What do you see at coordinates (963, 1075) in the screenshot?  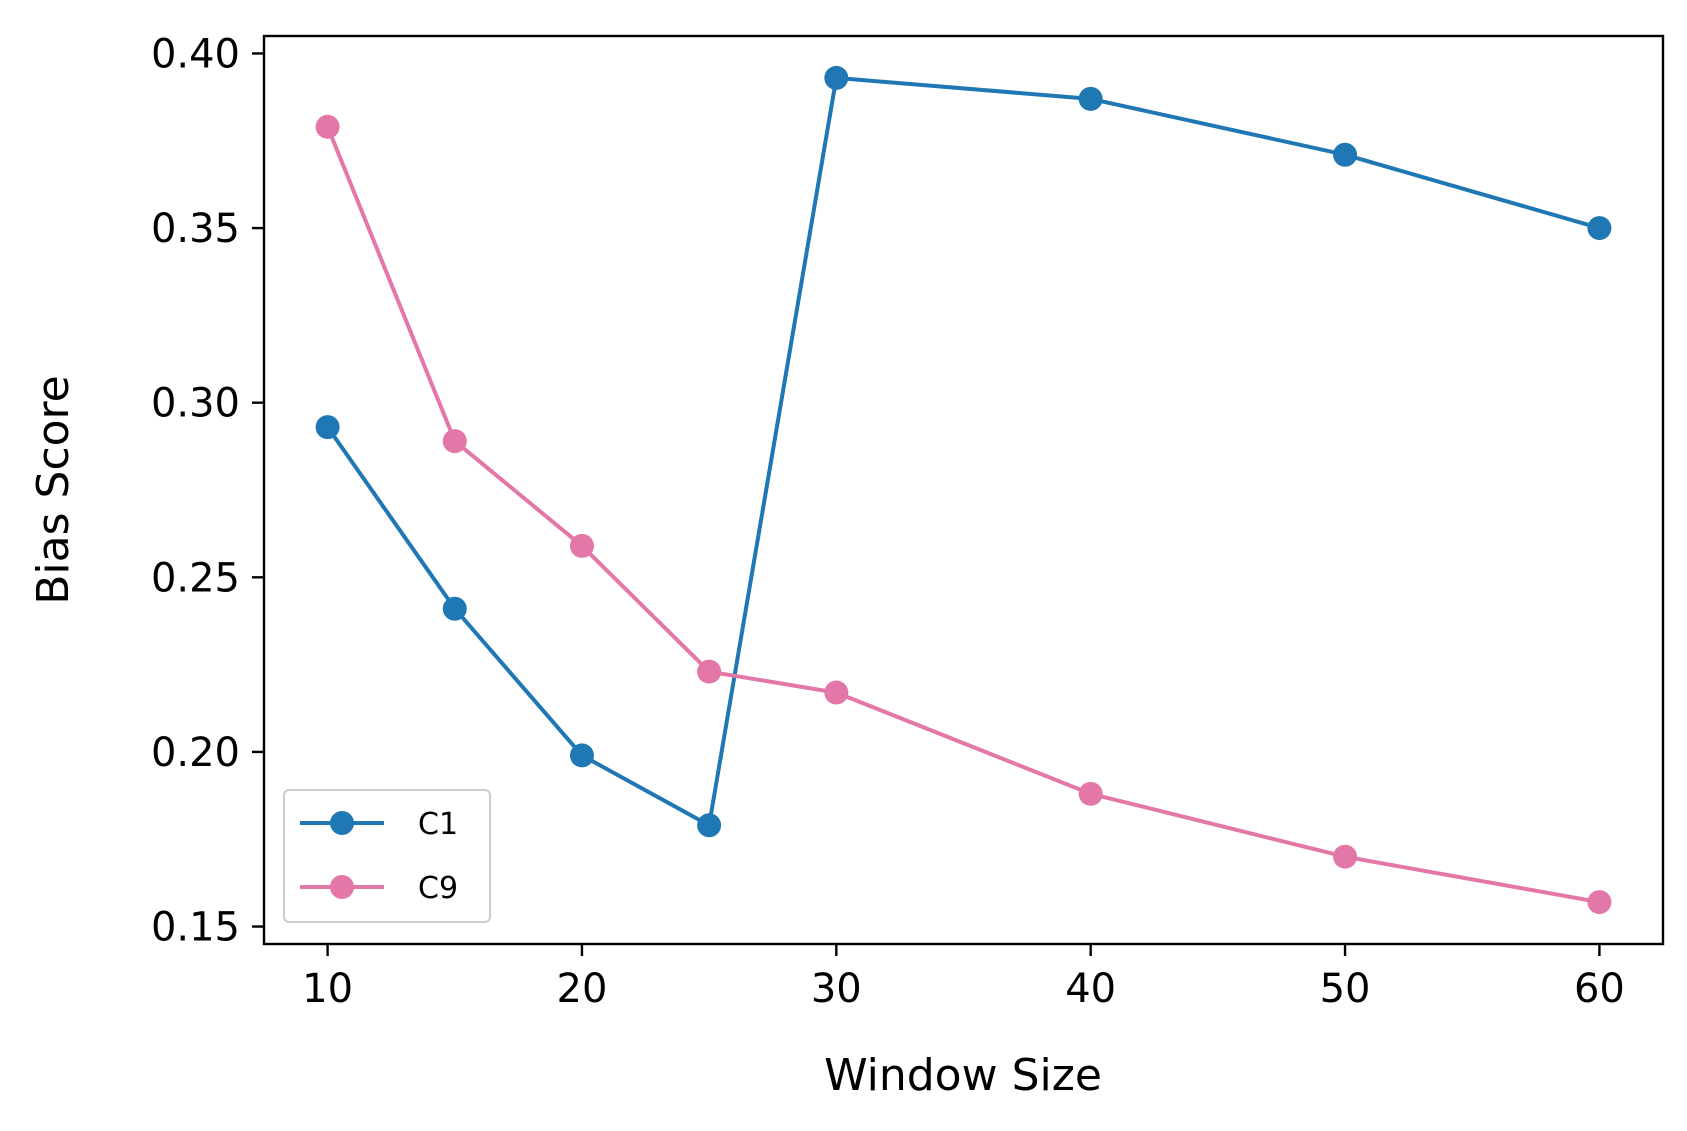 I see `x-axis-title: Window Size` at bounding box center [963, 1075].